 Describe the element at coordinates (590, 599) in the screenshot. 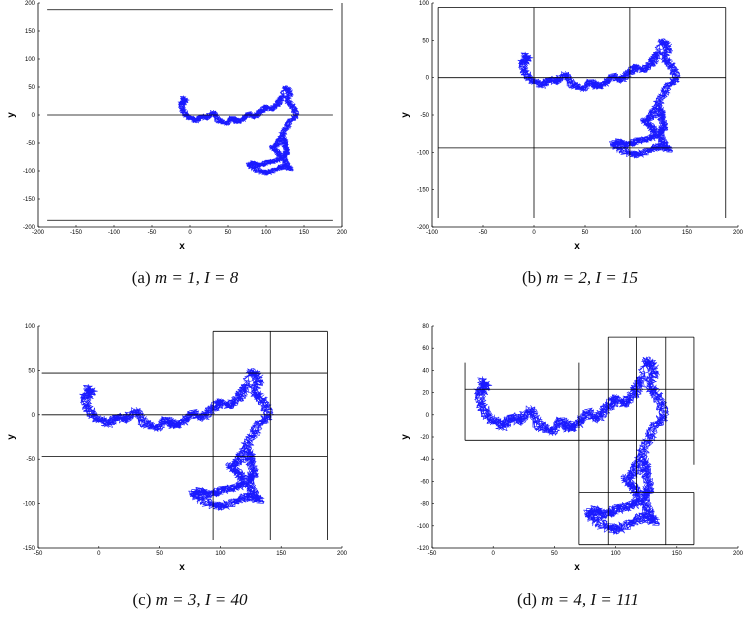

I see `caption-math: m = 4, I = 111` at that location.